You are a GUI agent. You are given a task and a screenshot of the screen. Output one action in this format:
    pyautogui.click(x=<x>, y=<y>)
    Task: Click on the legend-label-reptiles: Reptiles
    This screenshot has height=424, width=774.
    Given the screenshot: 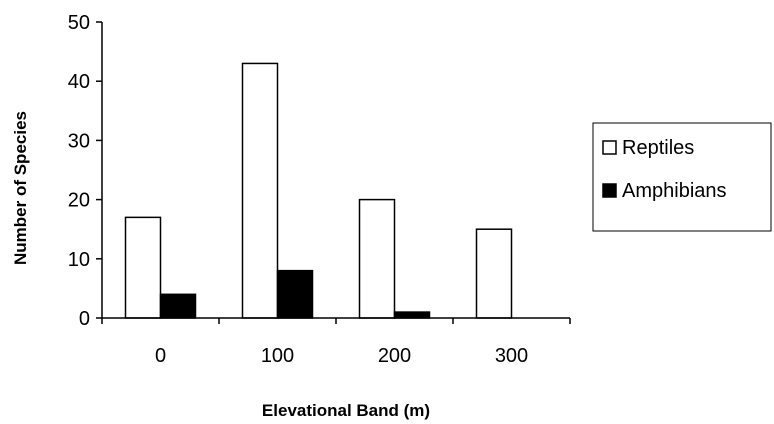 What is the action you would take?
    pyautogui.click(x=658, y=148)
    